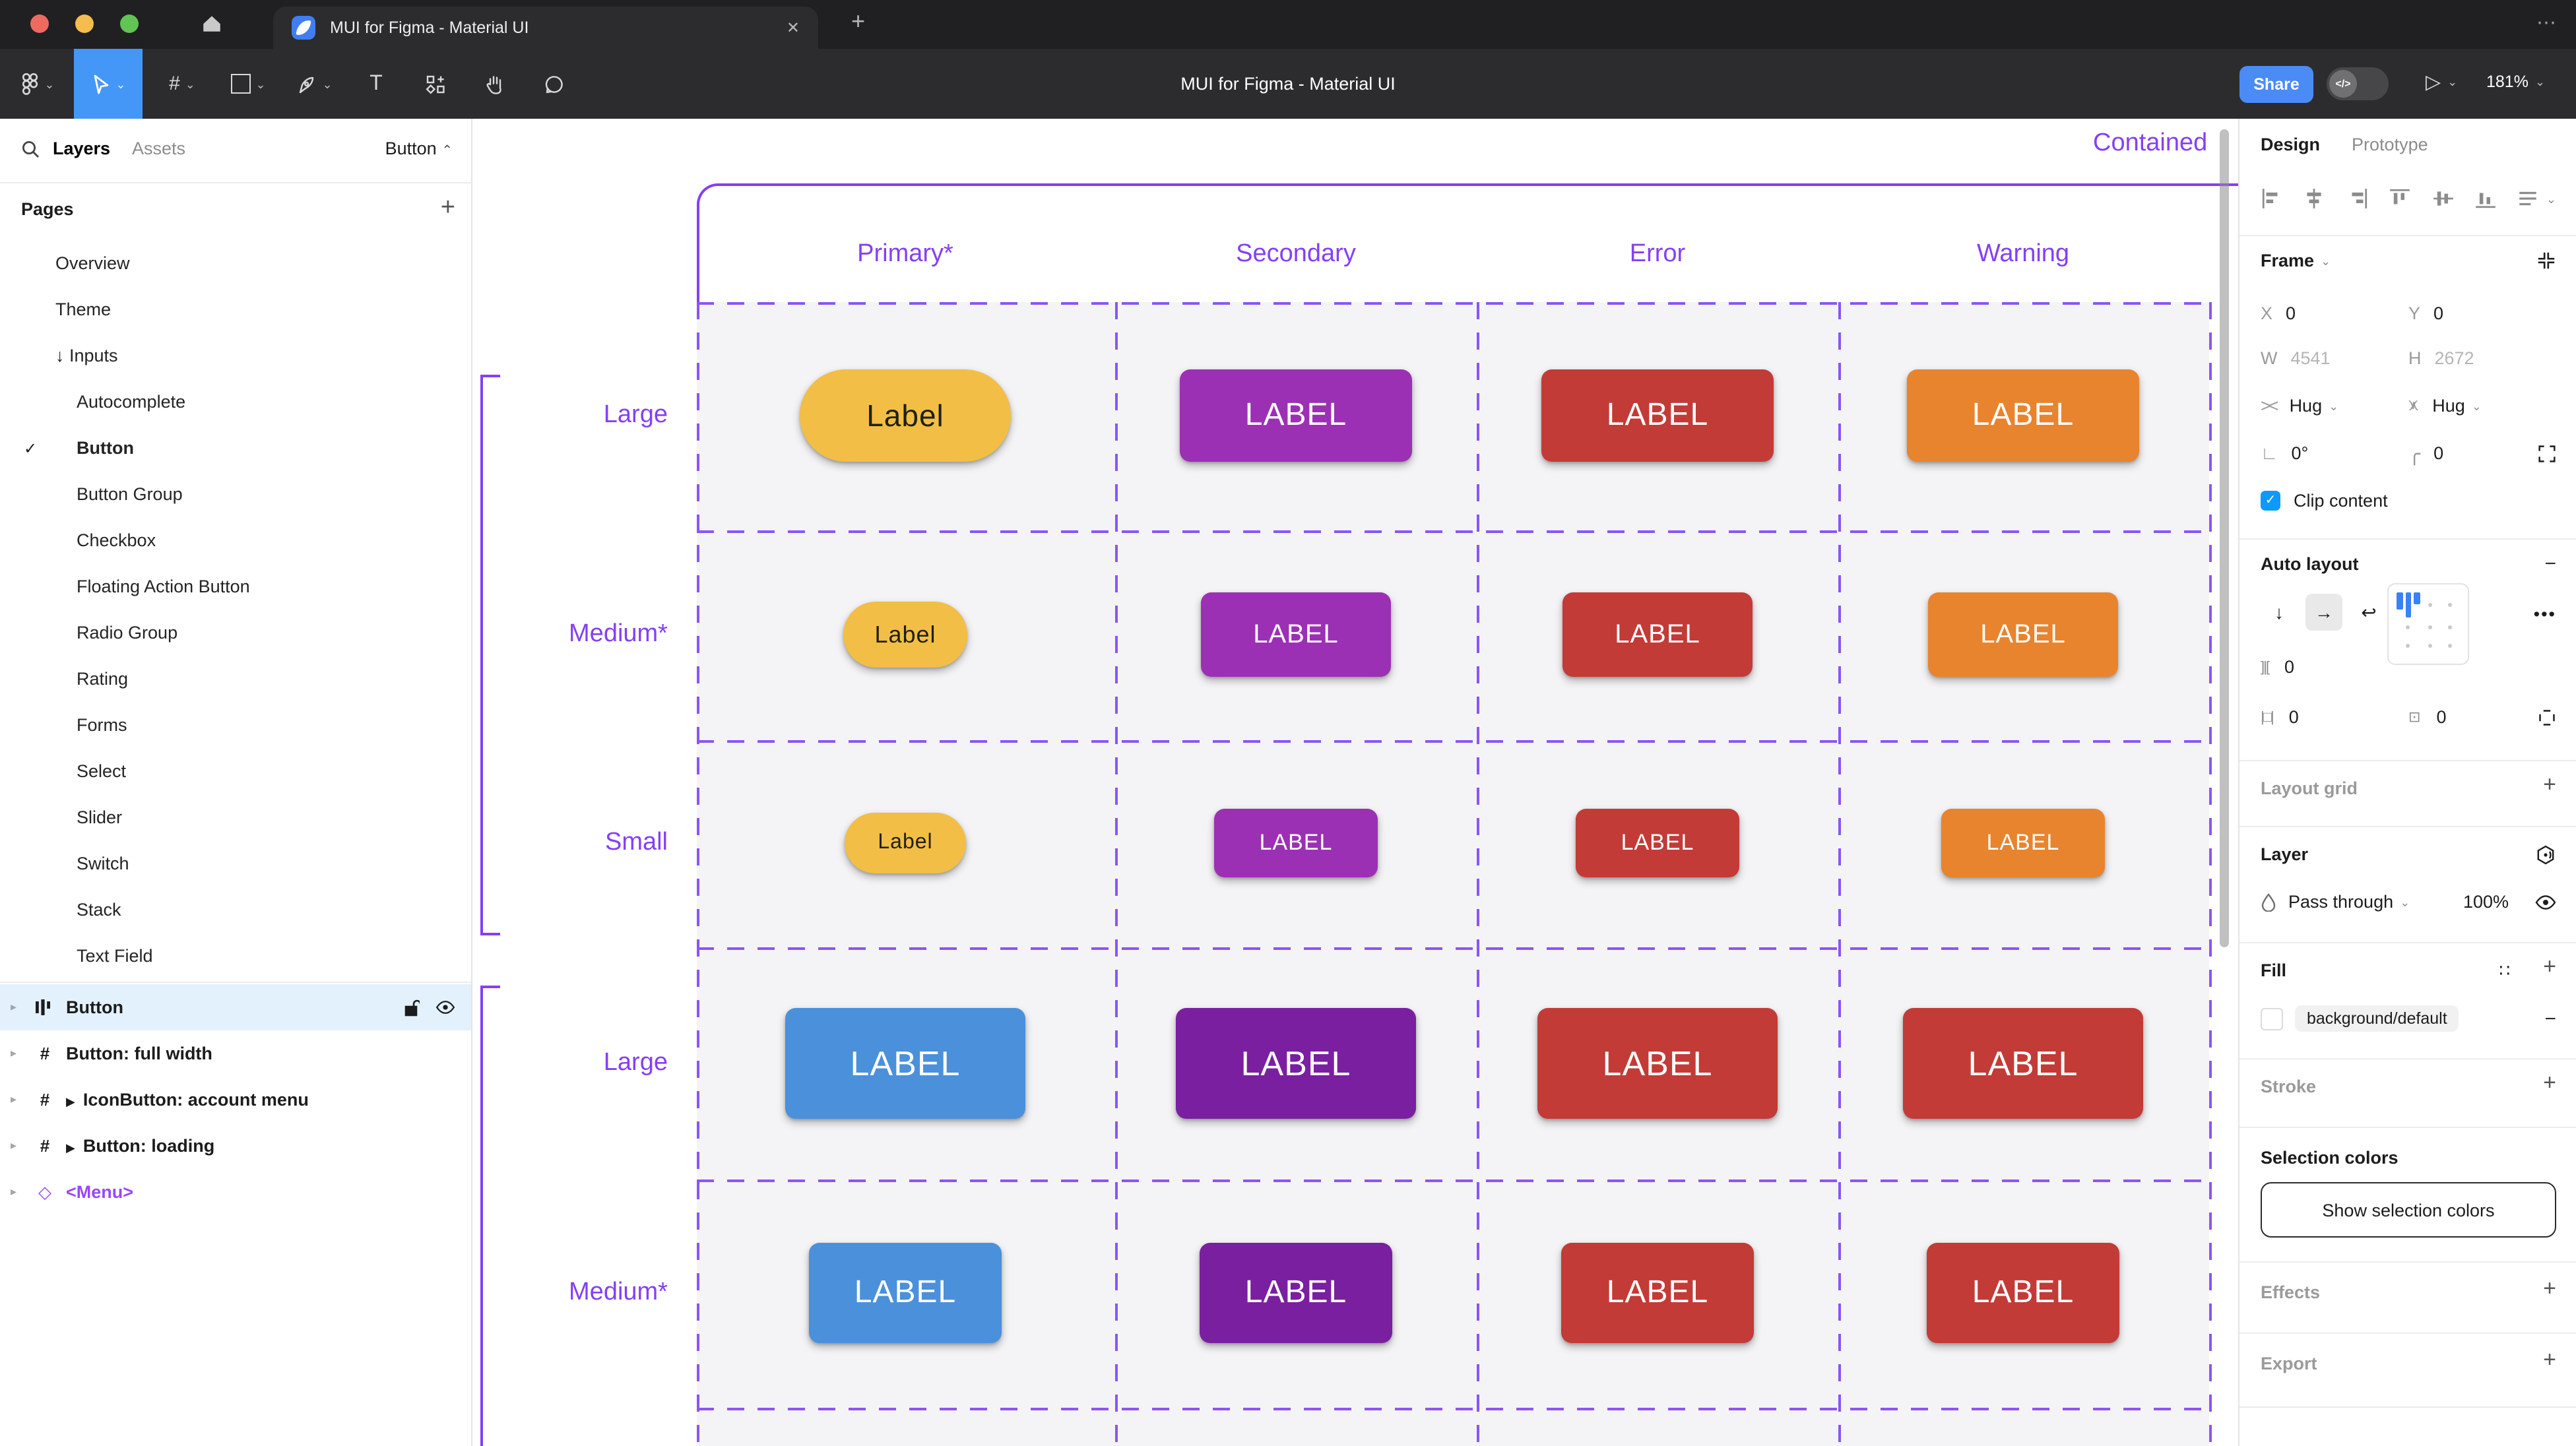 The height and width of the screenshot is (1446, 2576). What do you see at coordinates (2545, 854) in the screenshot?
I see `blend-mode-icon` at bounding box center [2545, 854].